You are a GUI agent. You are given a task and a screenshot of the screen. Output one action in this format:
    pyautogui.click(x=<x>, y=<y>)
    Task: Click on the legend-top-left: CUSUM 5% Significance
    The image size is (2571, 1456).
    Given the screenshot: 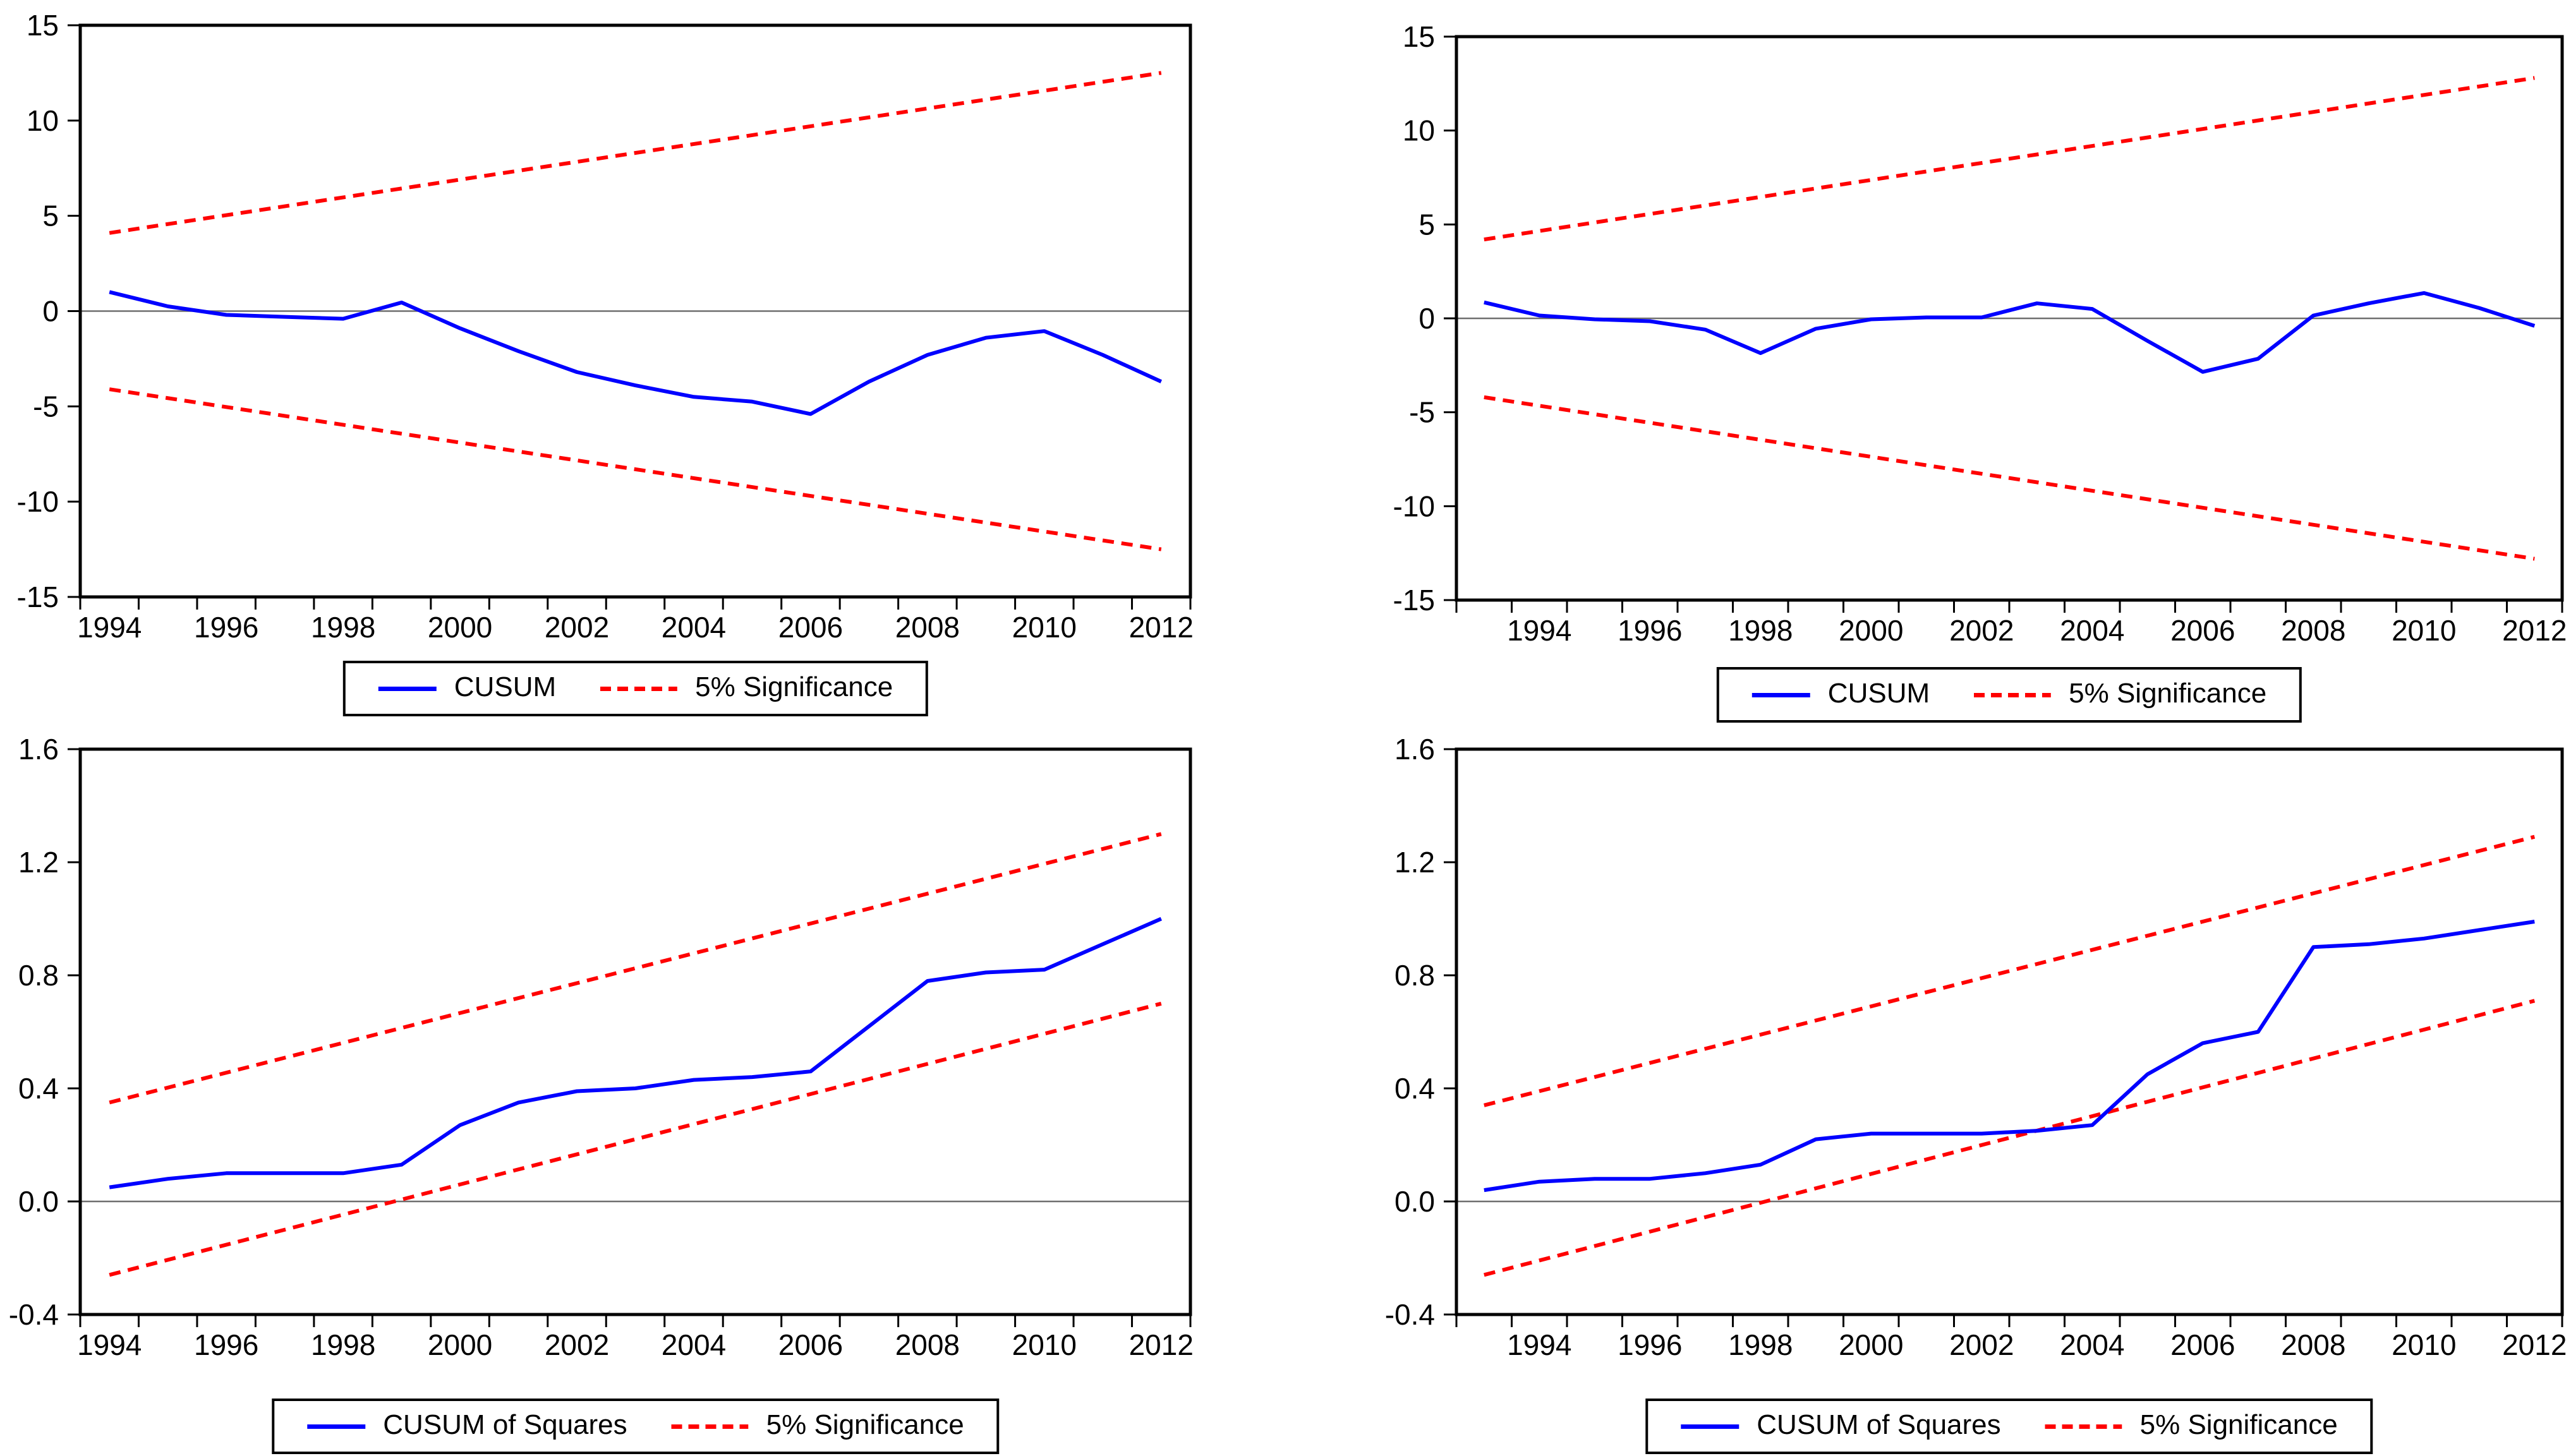 What is the action you would take?
    pyautogui.click(x=635, y=688)
    